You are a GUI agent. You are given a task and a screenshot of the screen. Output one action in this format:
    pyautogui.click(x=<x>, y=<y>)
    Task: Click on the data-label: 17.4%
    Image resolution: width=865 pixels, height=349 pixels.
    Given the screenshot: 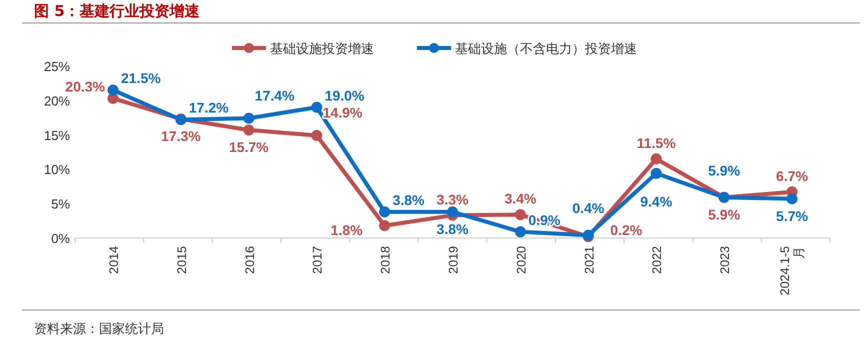 What is the action you would take?
    pyautogui.click(x=275, y=95)
    